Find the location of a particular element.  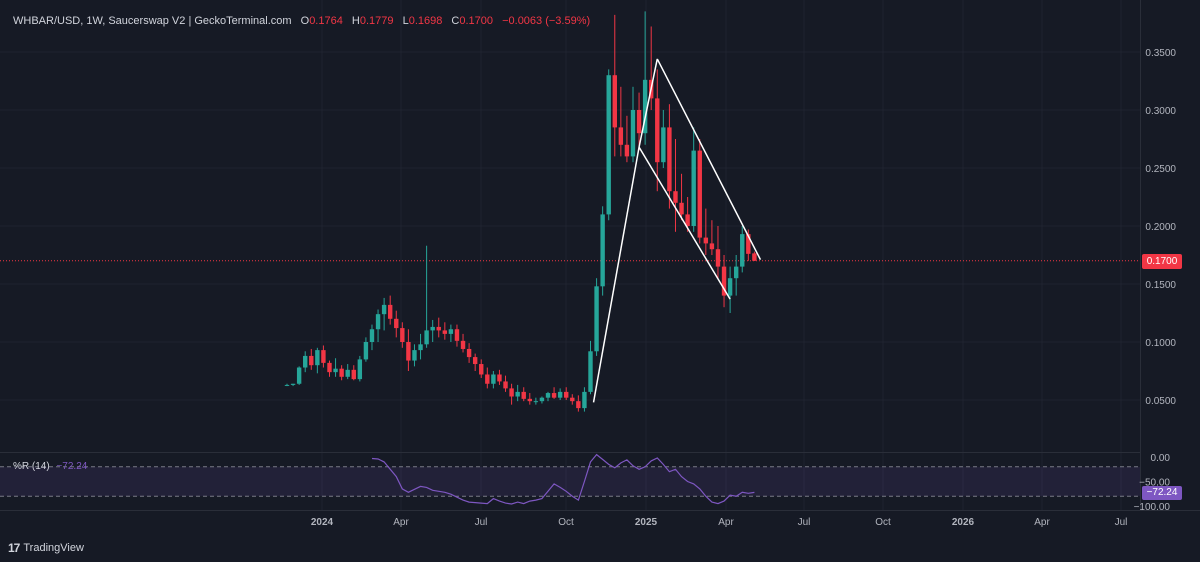

indicator-line is located at coordinates (563, 479).